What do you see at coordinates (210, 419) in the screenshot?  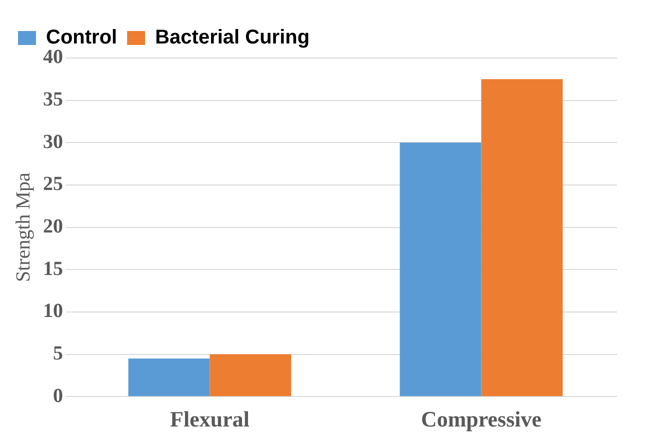 I see `x-tick-label: Flexural` at bounding box center [210, 419].